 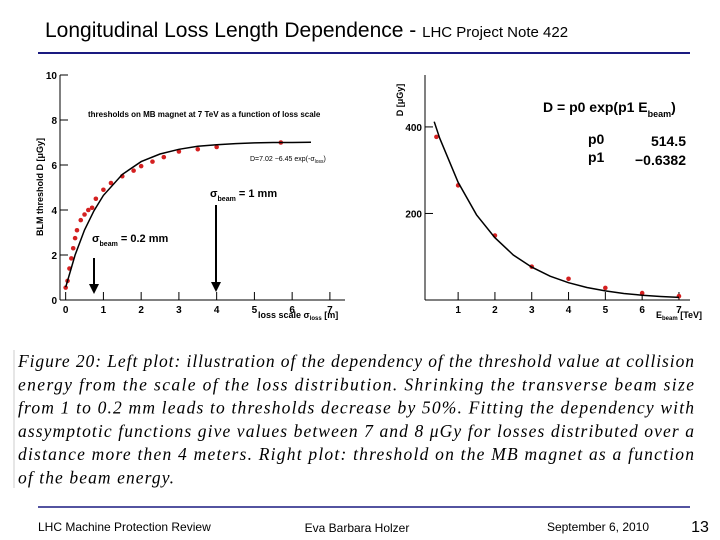 What do you see at coordinates (659, 315) in the screenshot?
I see `label-part: E` at bounding box center [659, 315].